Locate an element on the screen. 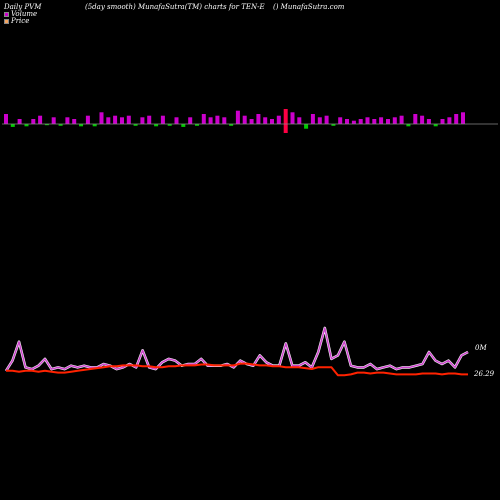 The width and height of the screenshot is (500, 500). pvm-axis-label: 0M is located at coordinates (481, 348).